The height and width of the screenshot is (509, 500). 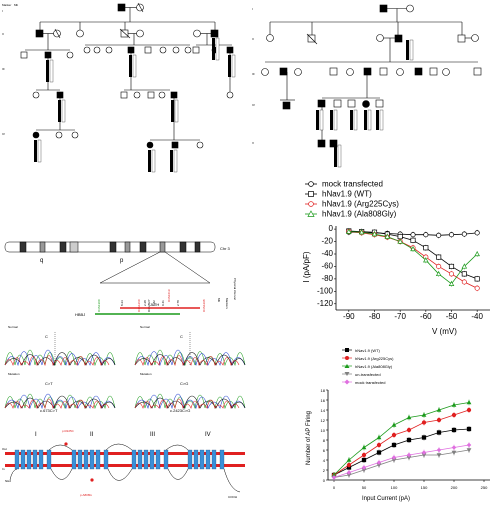 I want to click on arm-q-label: q, so click(x=41, y=261).